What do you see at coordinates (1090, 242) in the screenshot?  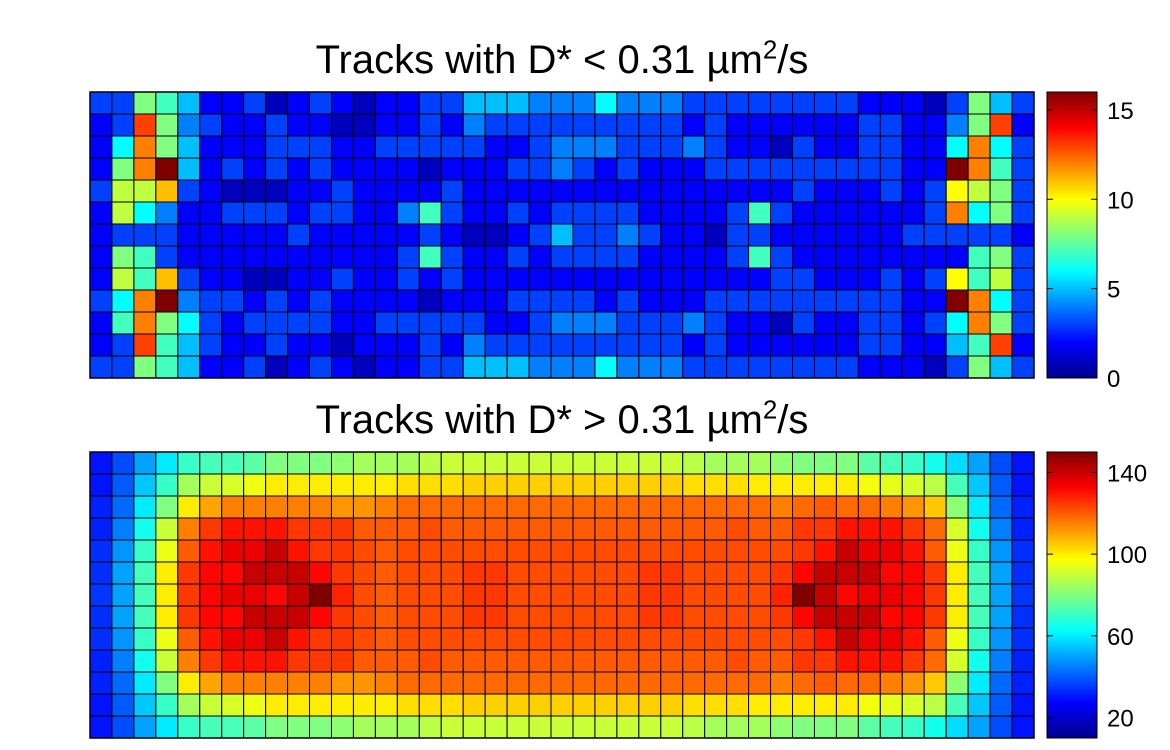 I see `top-colorbar: 0 5 10 15` at bounding box center [1090, 242].